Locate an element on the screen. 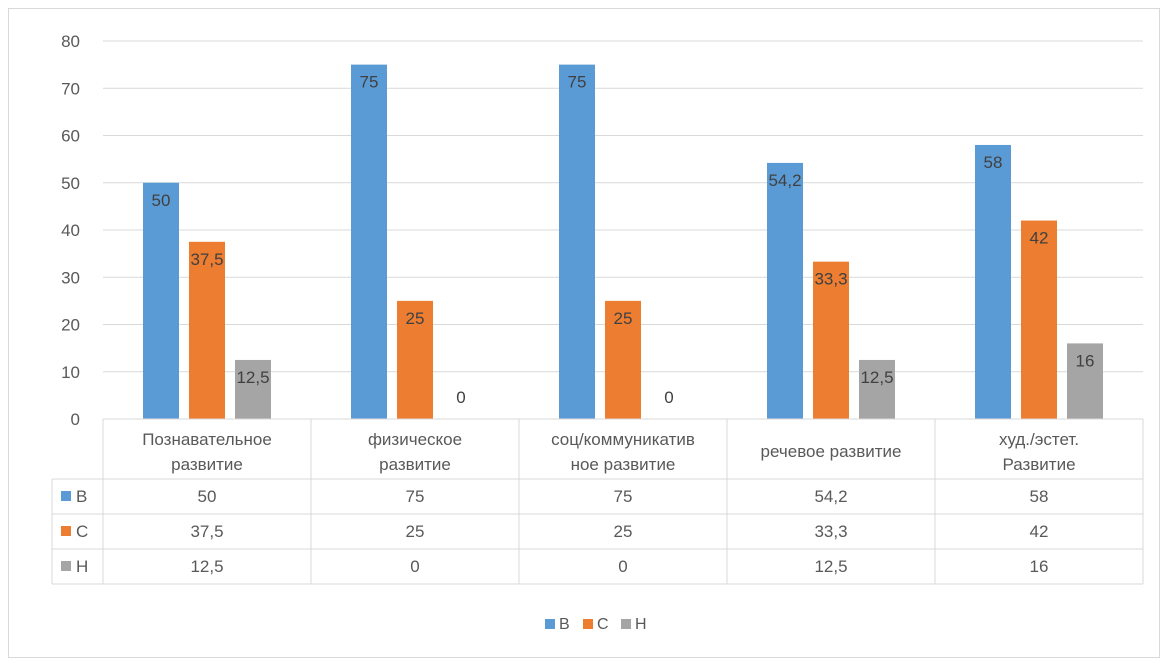 This screenshot has height=666, width=1170. table-cell: 37,5 is located at coordinates (206, 531).